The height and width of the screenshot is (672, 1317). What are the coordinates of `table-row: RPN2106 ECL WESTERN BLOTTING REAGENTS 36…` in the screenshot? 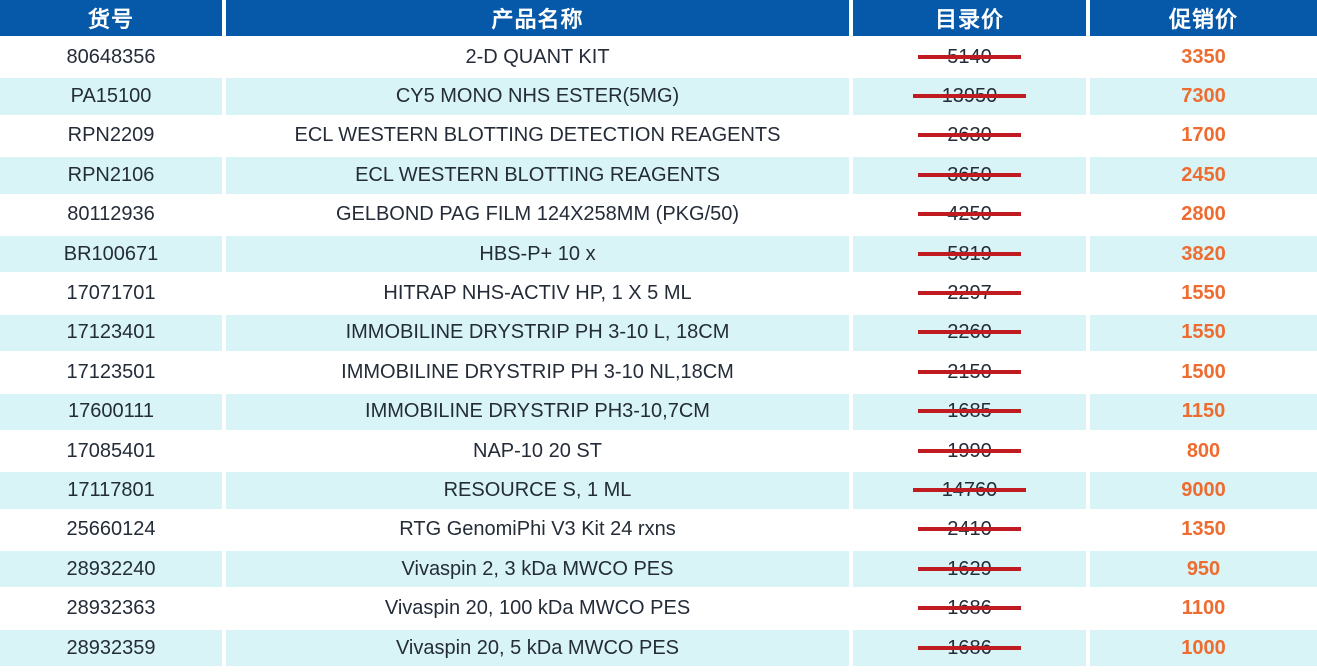 It's located at (658, 177).